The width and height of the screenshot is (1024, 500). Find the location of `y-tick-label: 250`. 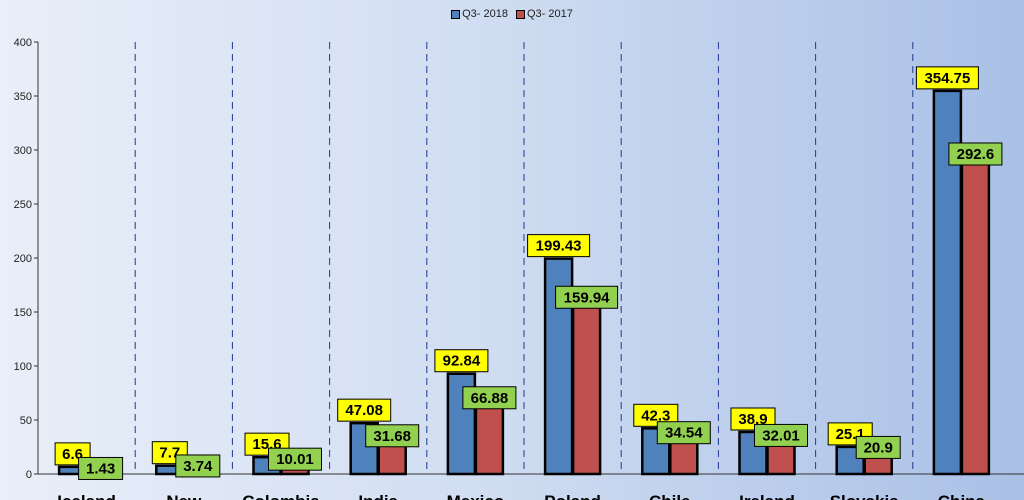

y-tick-label: 250 is located at coordinates (23, 205).